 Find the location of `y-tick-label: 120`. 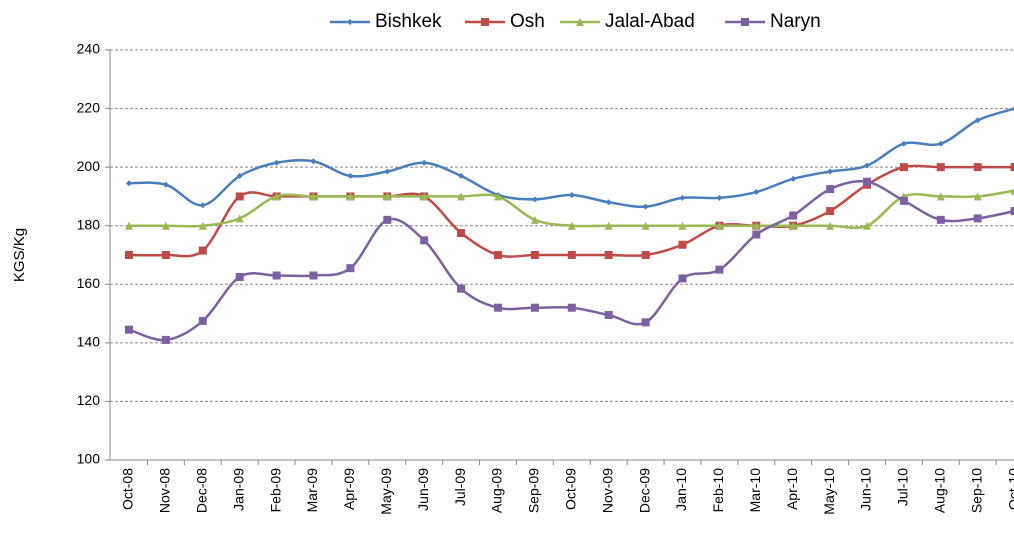

y-tick-label: 120 is located at coordinates (89, 400).